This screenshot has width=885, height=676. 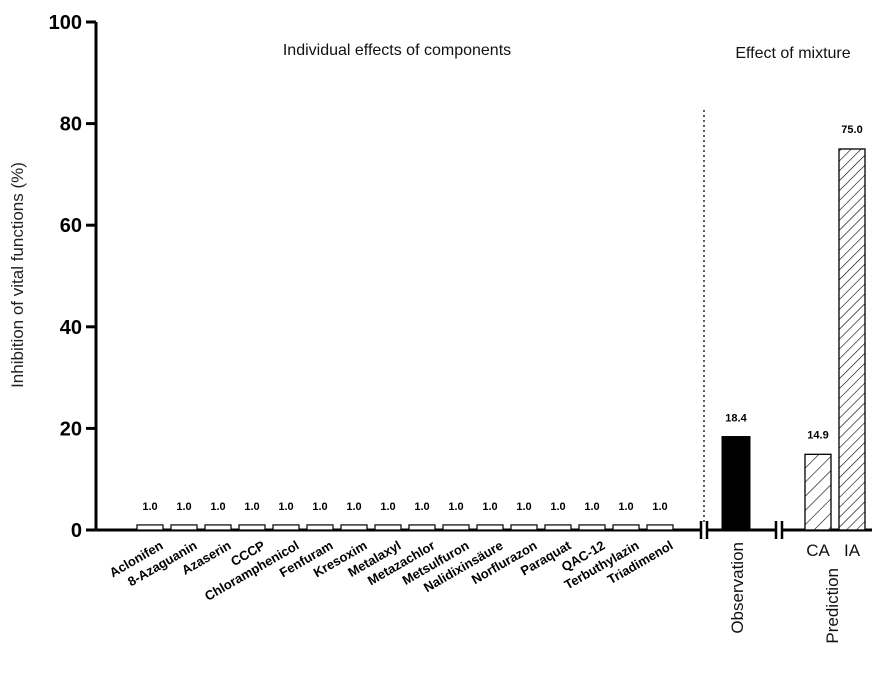 What do you see at coordinates (832, 606) in the screenshot?
I see `prediction-group-label: Prediction` at bounding box center [832, 606].